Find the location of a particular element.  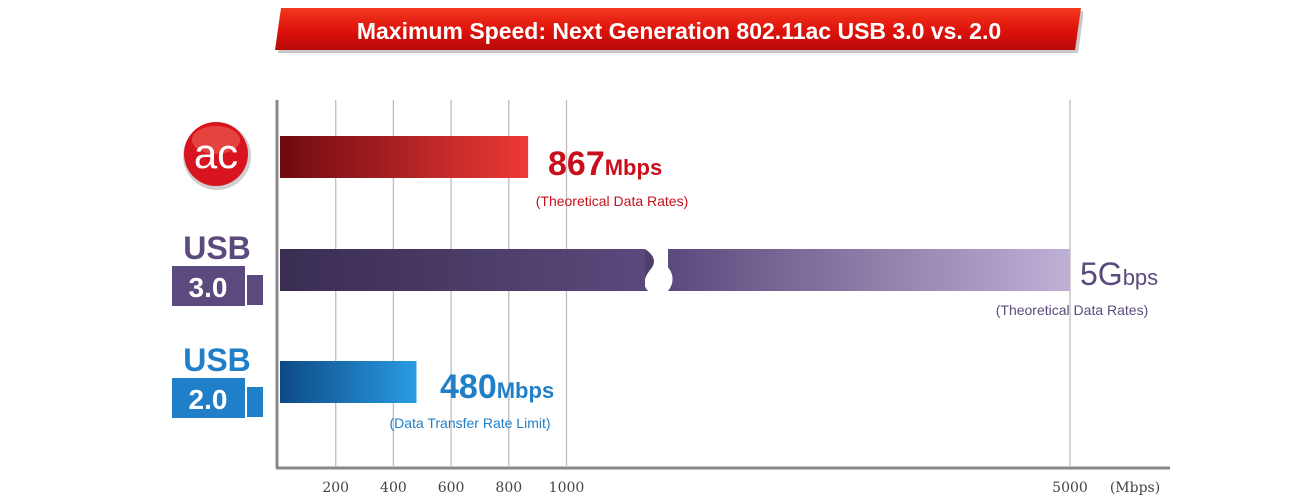

x-tick-label: 800 is located at coordinates (508, 488).